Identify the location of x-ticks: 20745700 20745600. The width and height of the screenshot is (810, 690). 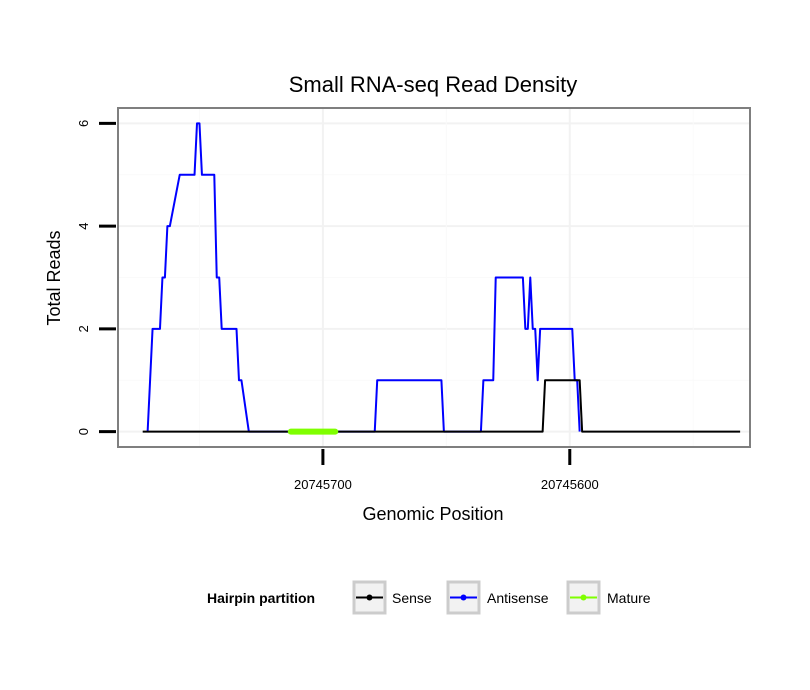
(446, 470).